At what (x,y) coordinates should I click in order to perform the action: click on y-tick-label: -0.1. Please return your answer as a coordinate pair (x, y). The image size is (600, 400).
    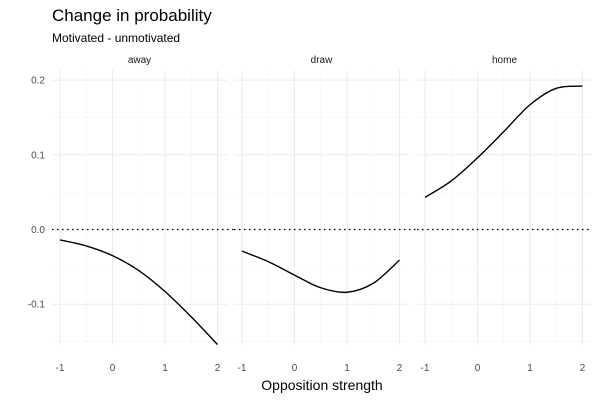
    Looking at the image, I should click on (37, 305).